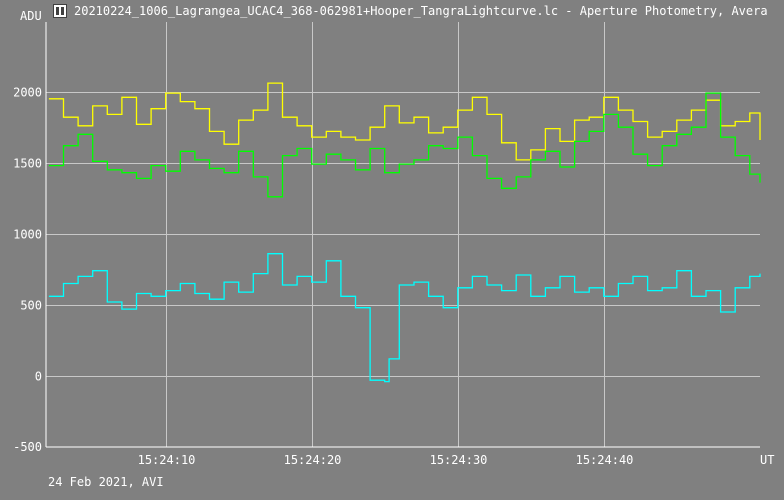 The height and width of the screenshot is (500, 784). I want to click on app-icon, so click(60, 11).